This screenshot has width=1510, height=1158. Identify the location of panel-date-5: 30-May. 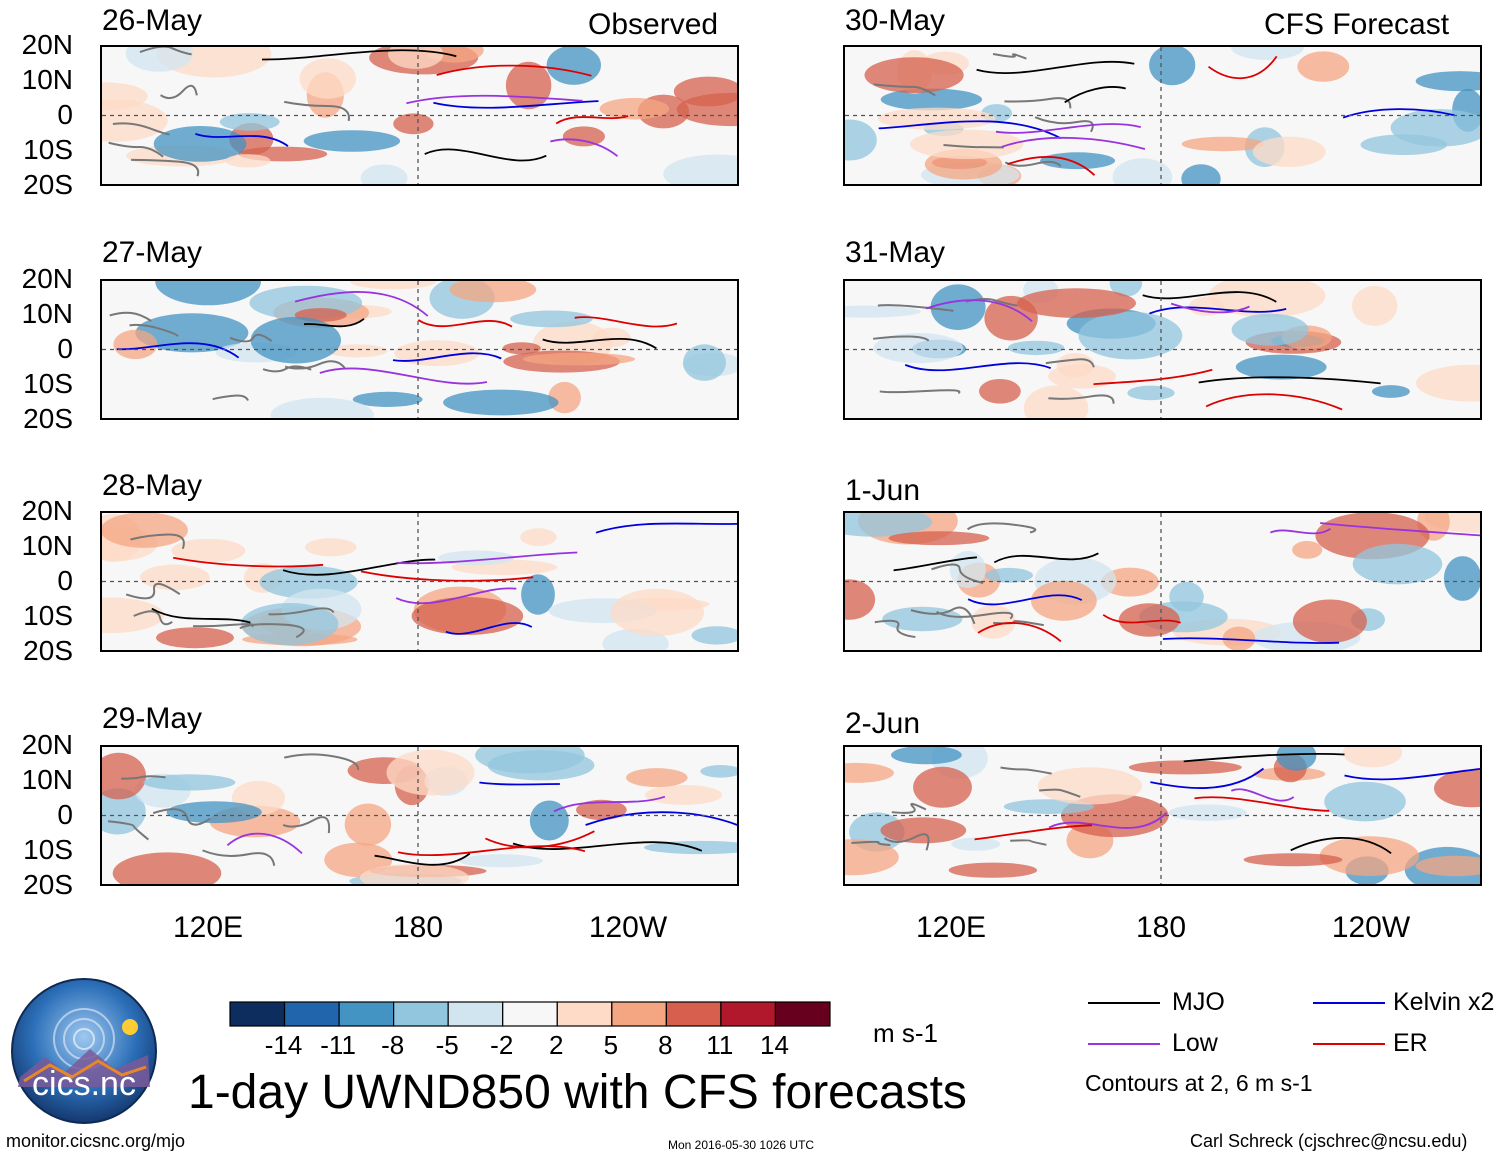
(895, 20).